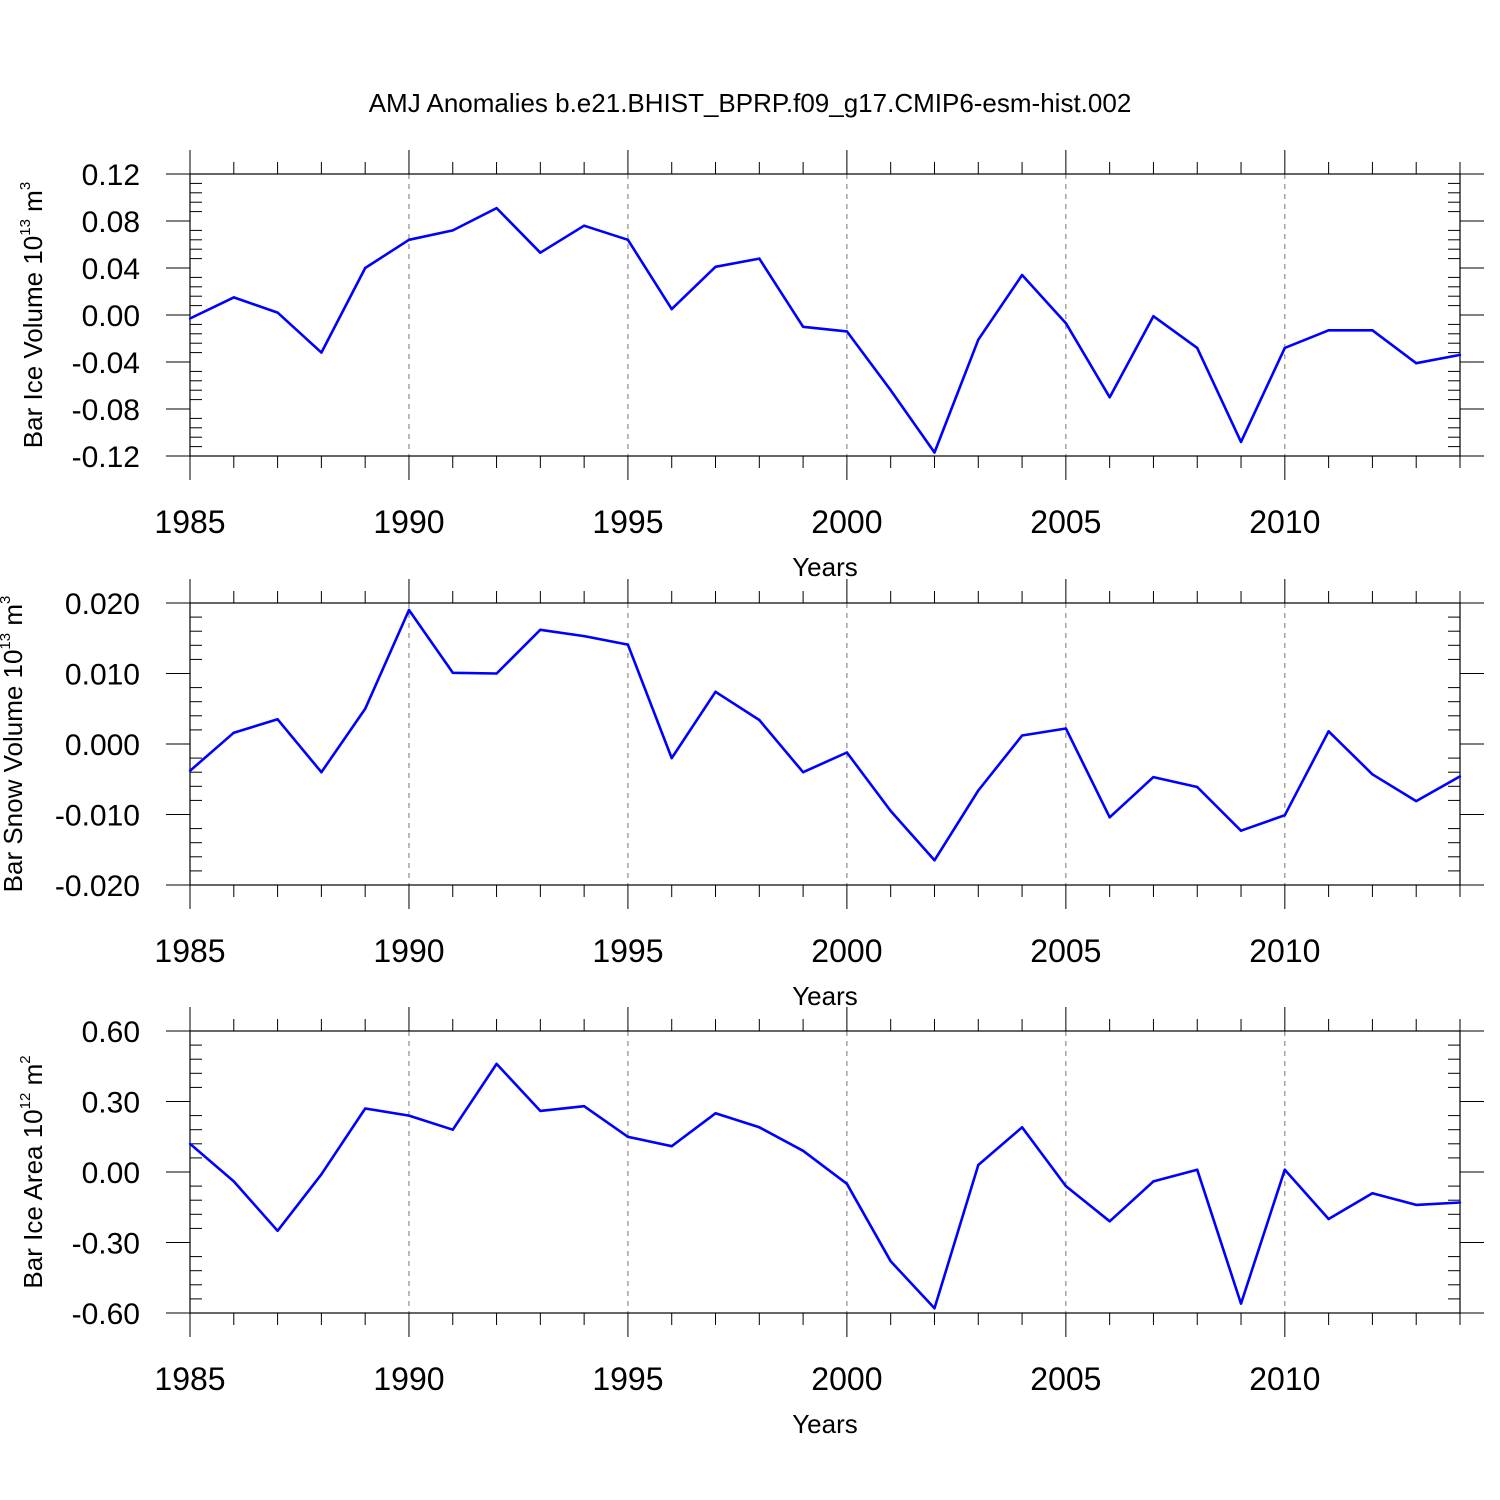  I want to click on x-tick-label: 1995, so click(627, 1379).